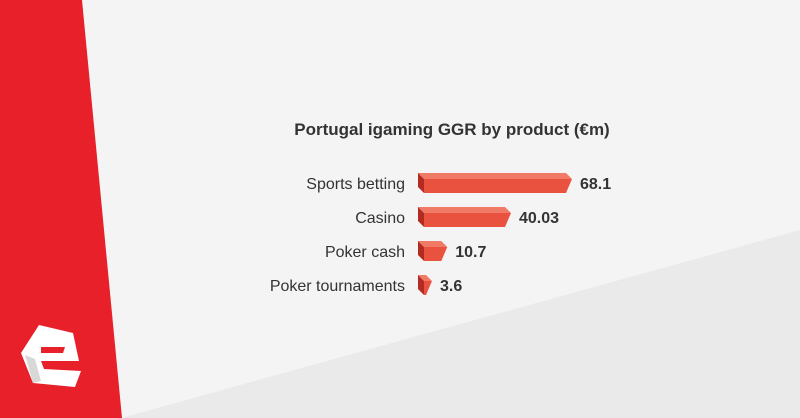 This screenshot has height=418, width=800. What do you see at coordinates (451, 286) in the screenshot?
I see `value-label: 3.6` at bounding box center [451, 286].